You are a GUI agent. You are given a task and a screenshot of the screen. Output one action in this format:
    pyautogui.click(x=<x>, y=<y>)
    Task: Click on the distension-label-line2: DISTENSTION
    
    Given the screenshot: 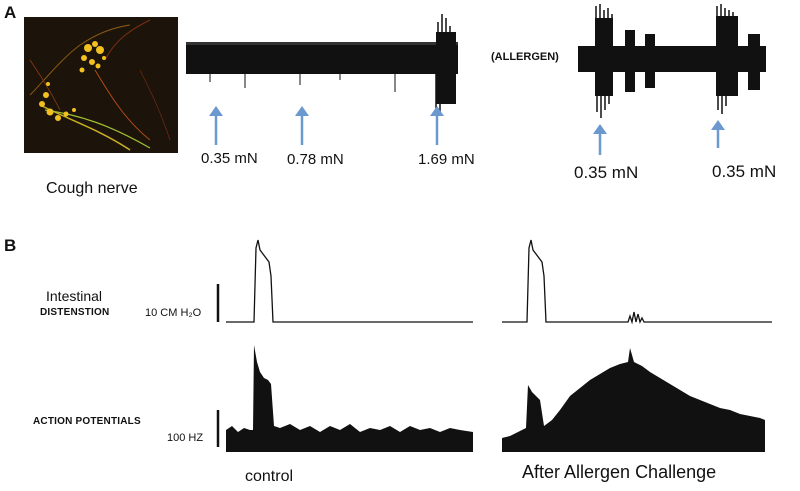 What is the action you would take?
    pyautogui.click(x=75, y=312)
    